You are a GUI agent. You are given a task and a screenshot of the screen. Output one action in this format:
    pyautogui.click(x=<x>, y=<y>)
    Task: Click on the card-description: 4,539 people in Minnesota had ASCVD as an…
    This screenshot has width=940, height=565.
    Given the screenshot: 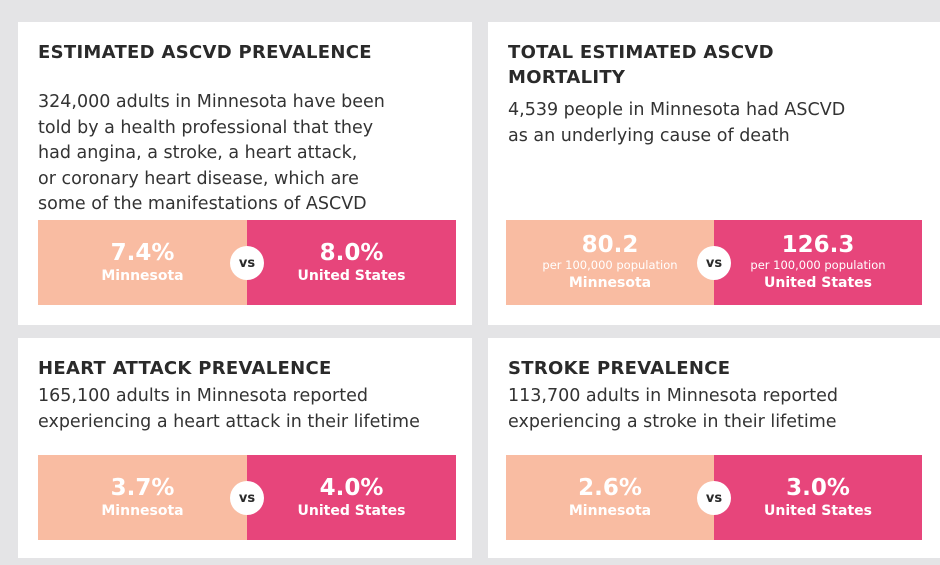 What is the action you would take?
    pyautogui.click(x=676, y=123)
    